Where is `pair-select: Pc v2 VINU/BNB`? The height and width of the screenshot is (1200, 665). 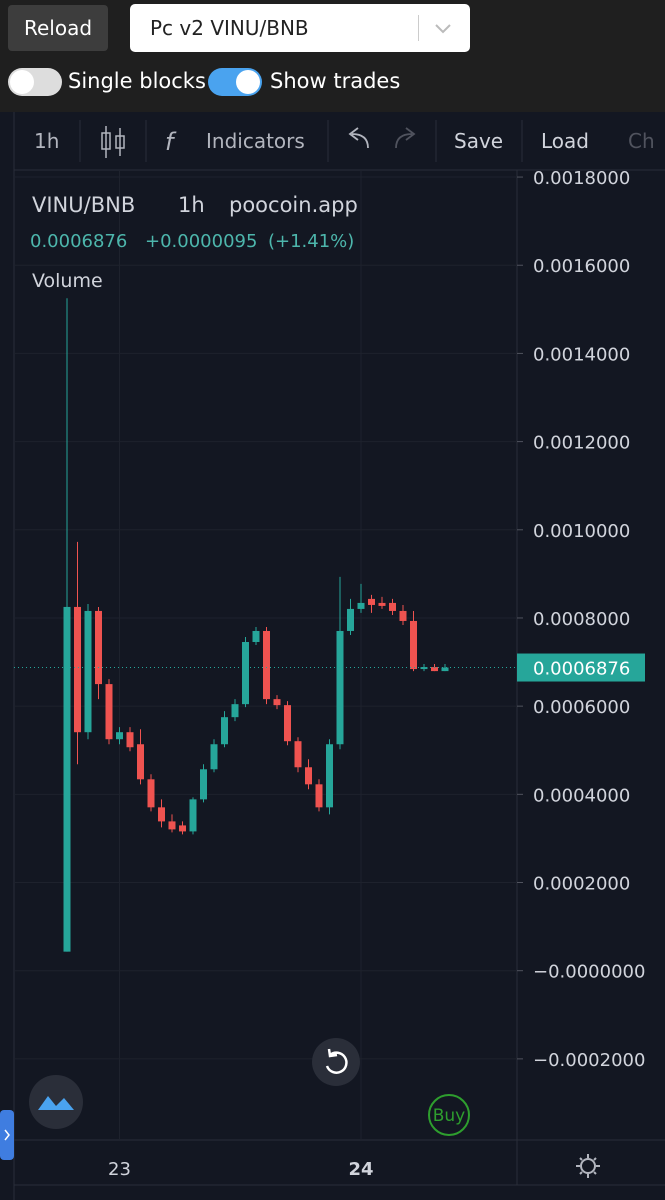
pair-select: Pc v2 VINU/BNB is located at coordinates (300, 28).